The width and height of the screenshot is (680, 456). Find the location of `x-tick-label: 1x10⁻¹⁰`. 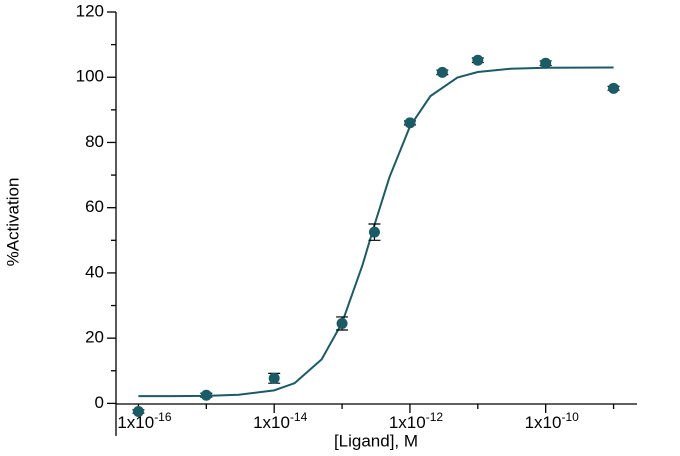

x-tick-label: 1x10⁻¹⁰ is located at coordinates (552, 421).